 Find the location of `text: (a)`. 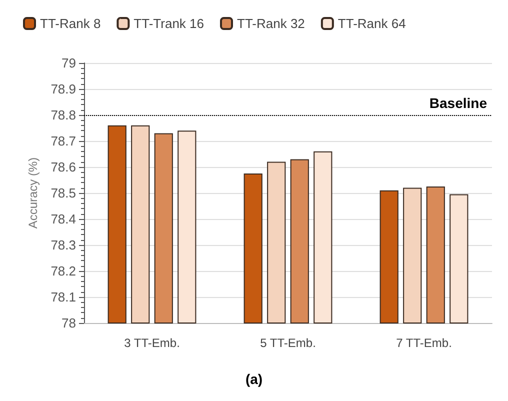

text: (a) is located at coordinates (254, 379).